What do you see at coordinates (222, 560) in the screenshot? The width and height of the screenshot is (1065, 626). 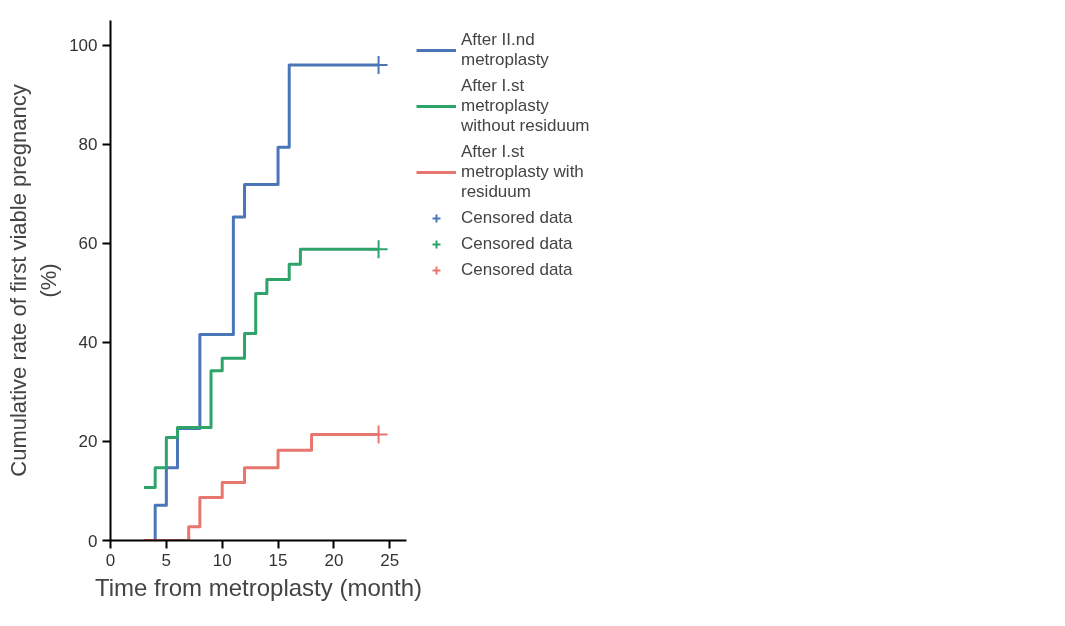 I see `x-tick-label: 10` at bounding box center [222, 560].